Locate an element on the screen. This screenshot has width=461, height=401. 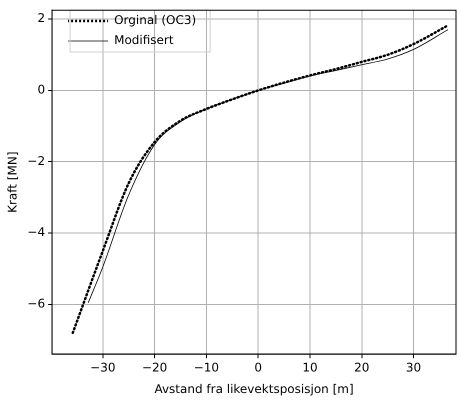
y-tick-label: −4 is located at coordinates (36, 232).